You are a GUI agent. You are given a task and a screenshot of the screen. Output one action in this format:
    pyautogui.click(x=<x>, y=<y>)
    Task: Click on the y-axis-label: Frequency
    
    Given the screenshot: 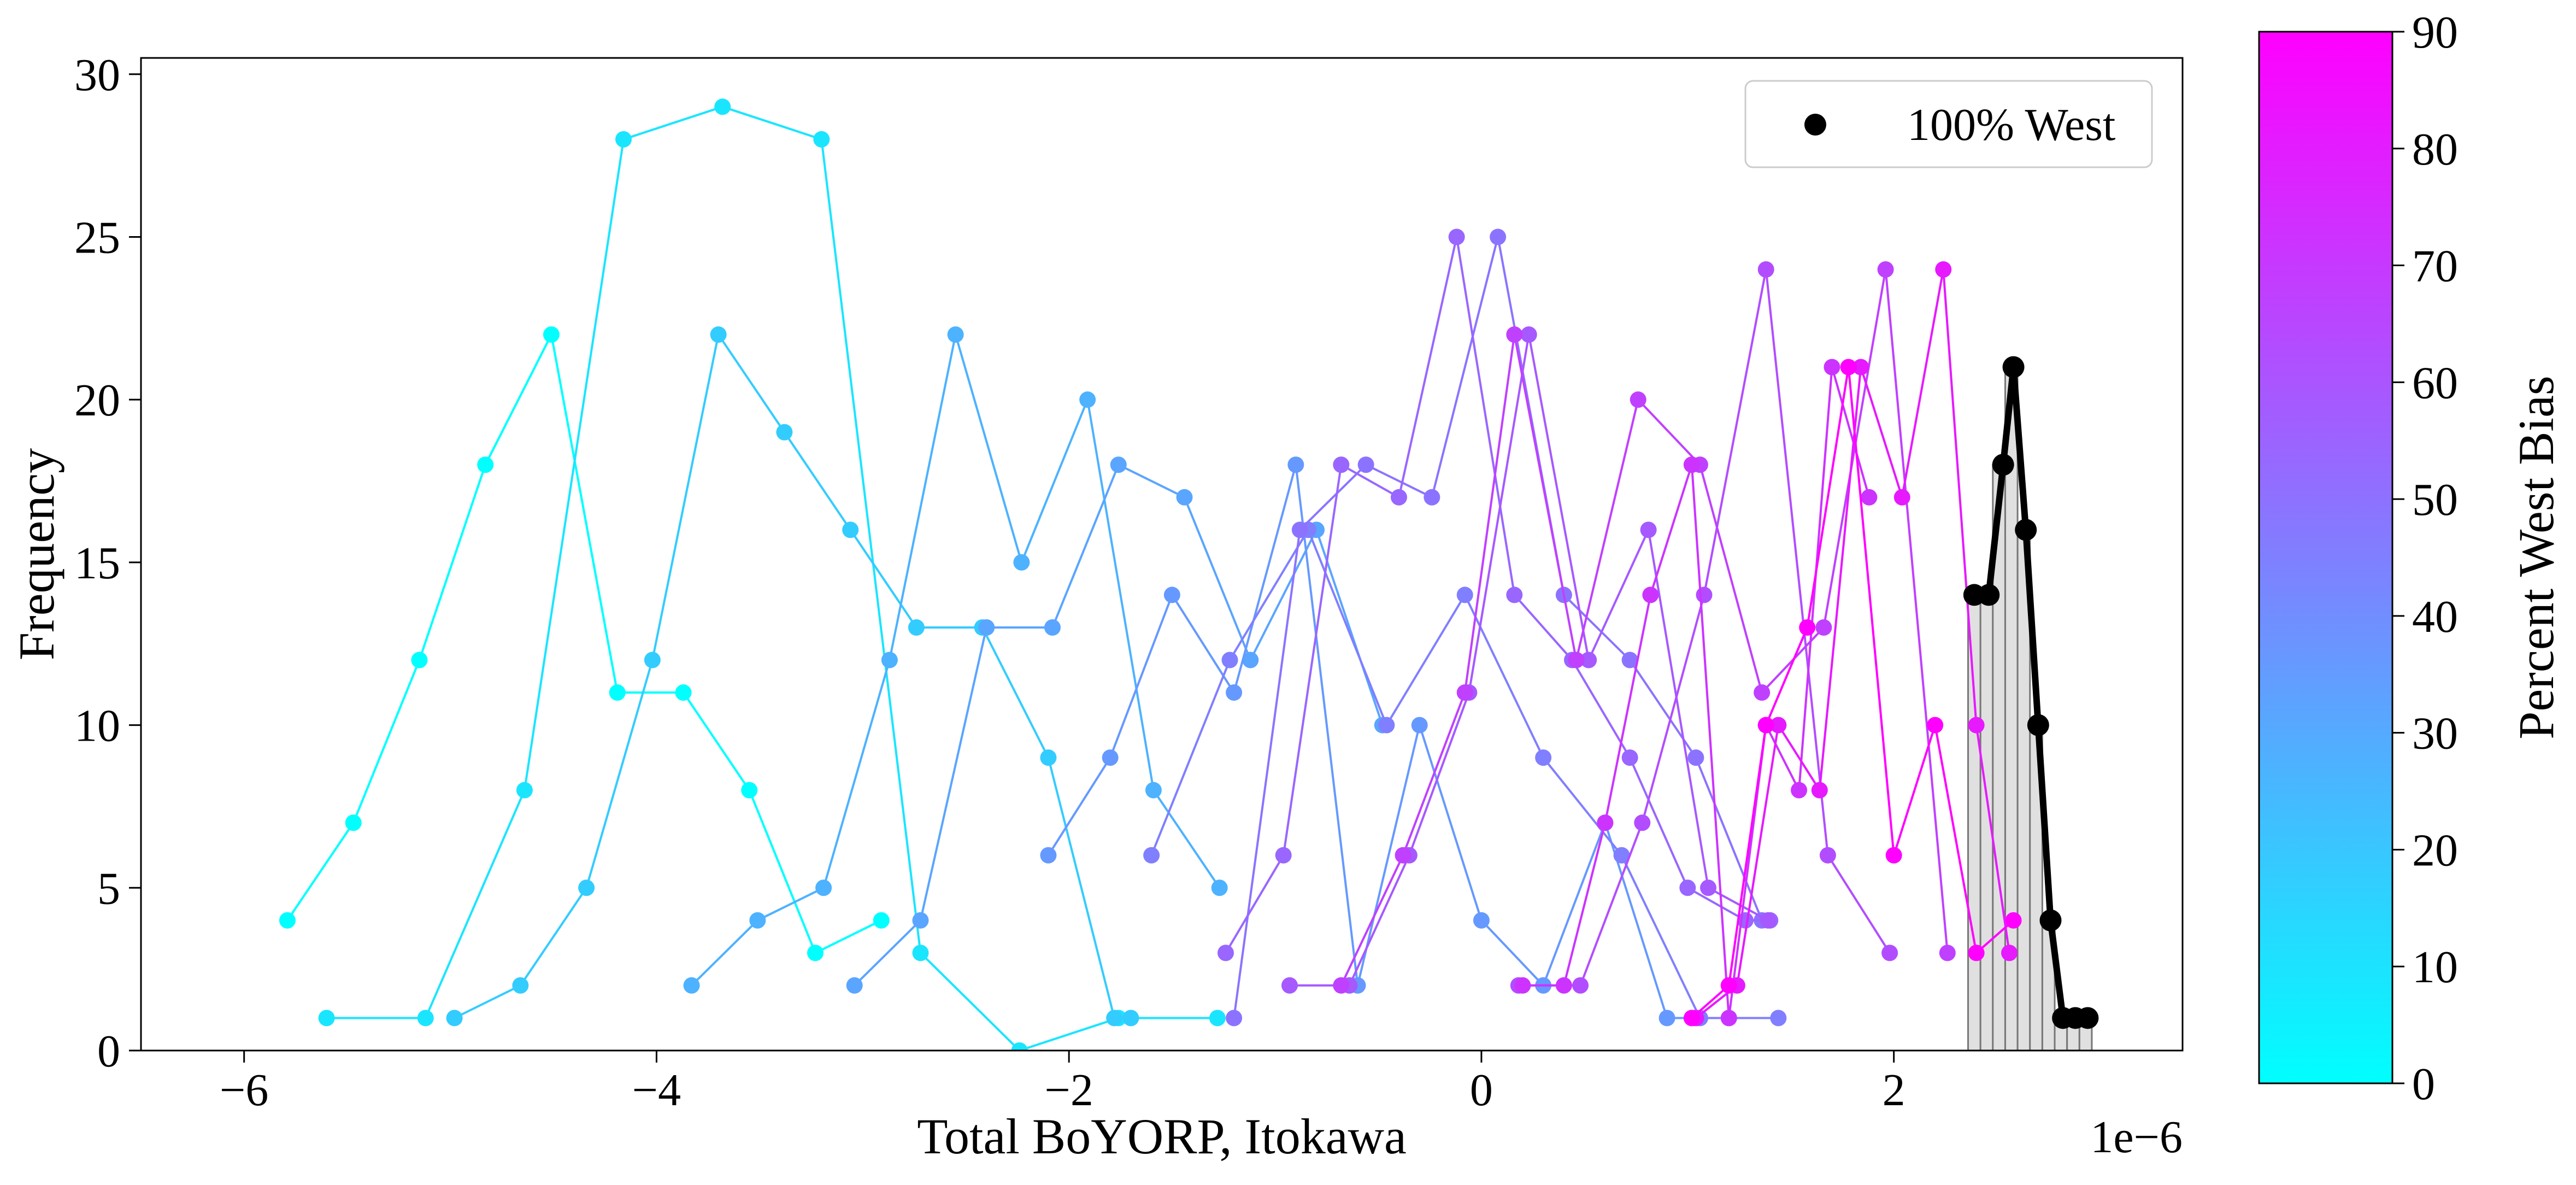 What is the action you would take?
    pyautogui.click(x=36, y=554)
    